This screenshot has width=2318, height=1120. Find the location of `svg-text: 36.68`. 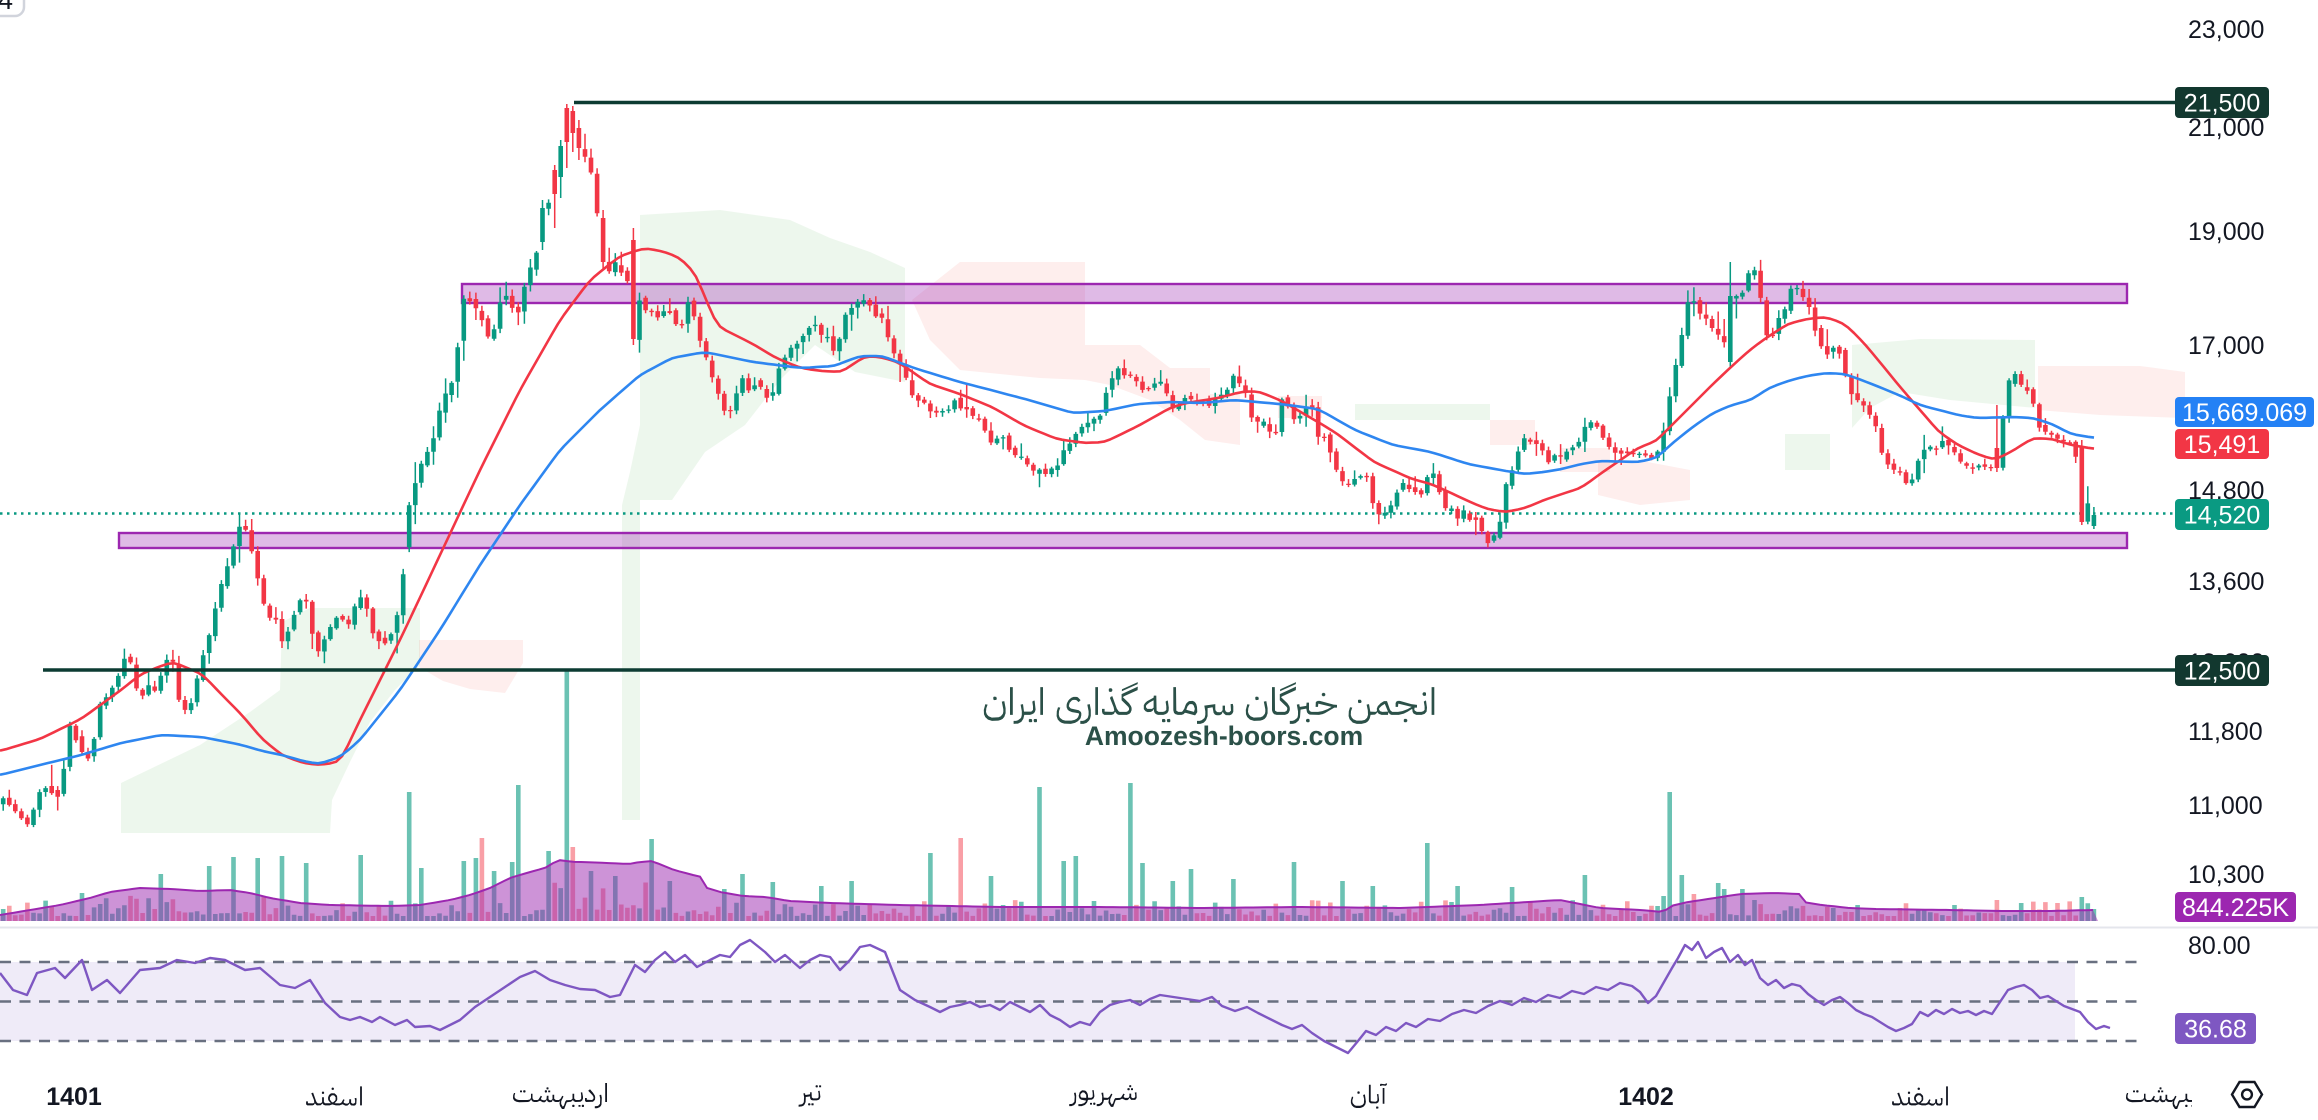

svg-text: 36.68 is located at coordinates (2215, 1030).